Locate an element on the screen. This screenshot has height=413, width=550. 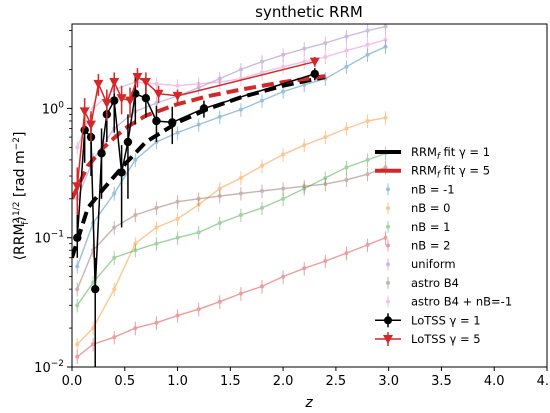
legend-entry: uniform is located at coordinates (421, 264).